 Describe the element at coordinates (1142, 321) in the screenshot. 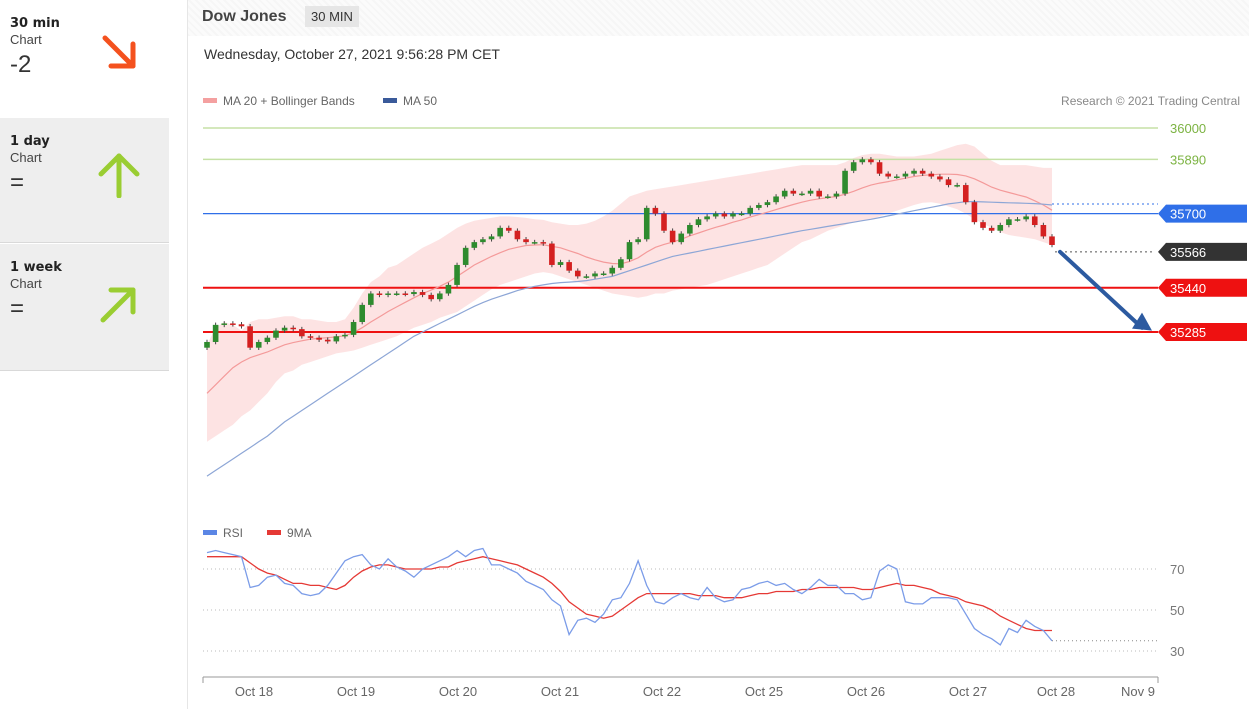

I see `forecast-arrowhead` at that location.